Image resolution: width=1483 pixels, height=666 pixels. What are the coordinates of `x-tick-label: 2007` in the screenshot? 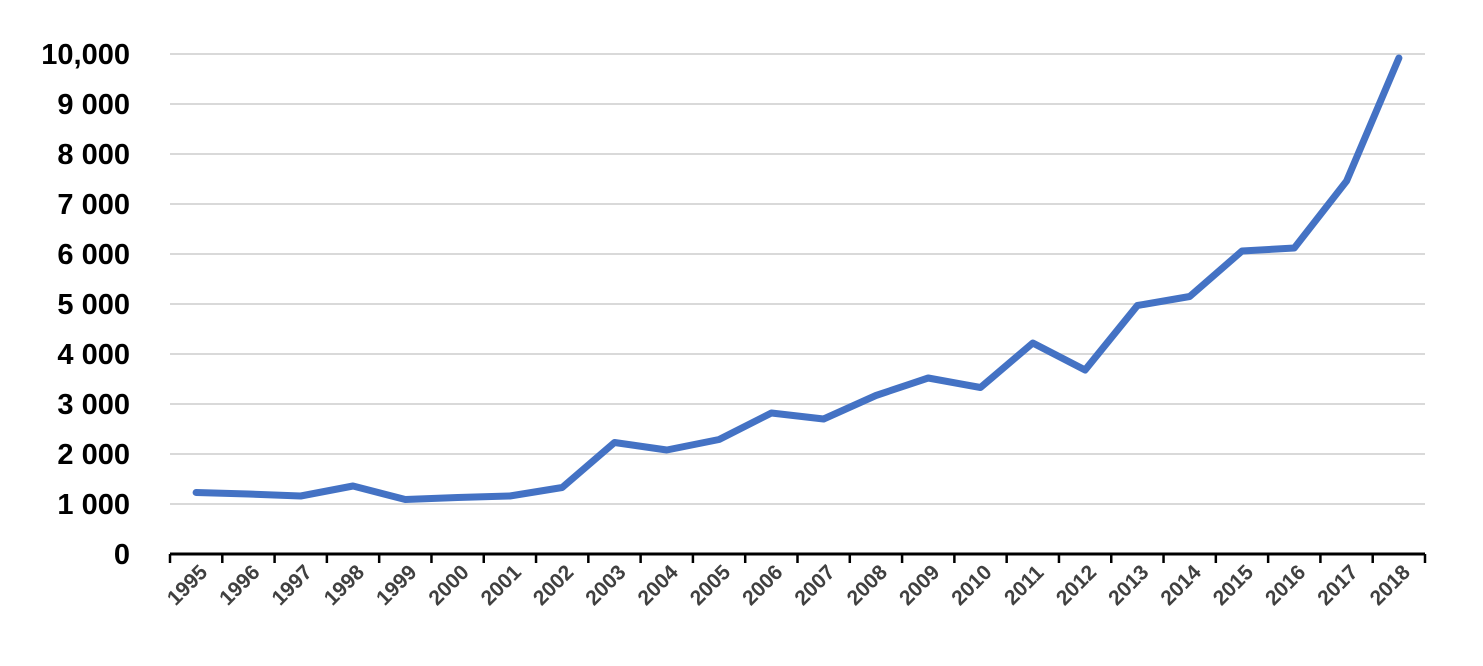 It's located at (814, 585).